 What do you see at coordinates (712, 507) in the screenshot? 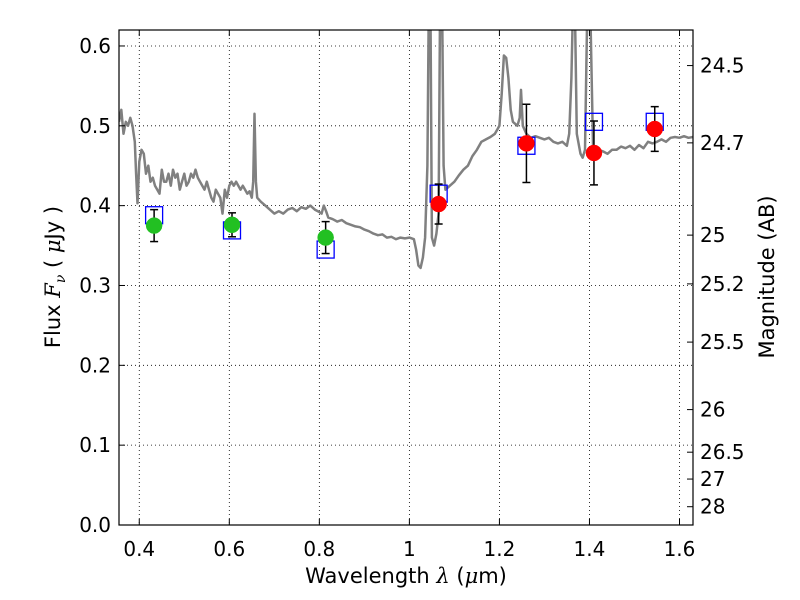
I see `mag-tick-label: 28` at bounding box center [712, 507].